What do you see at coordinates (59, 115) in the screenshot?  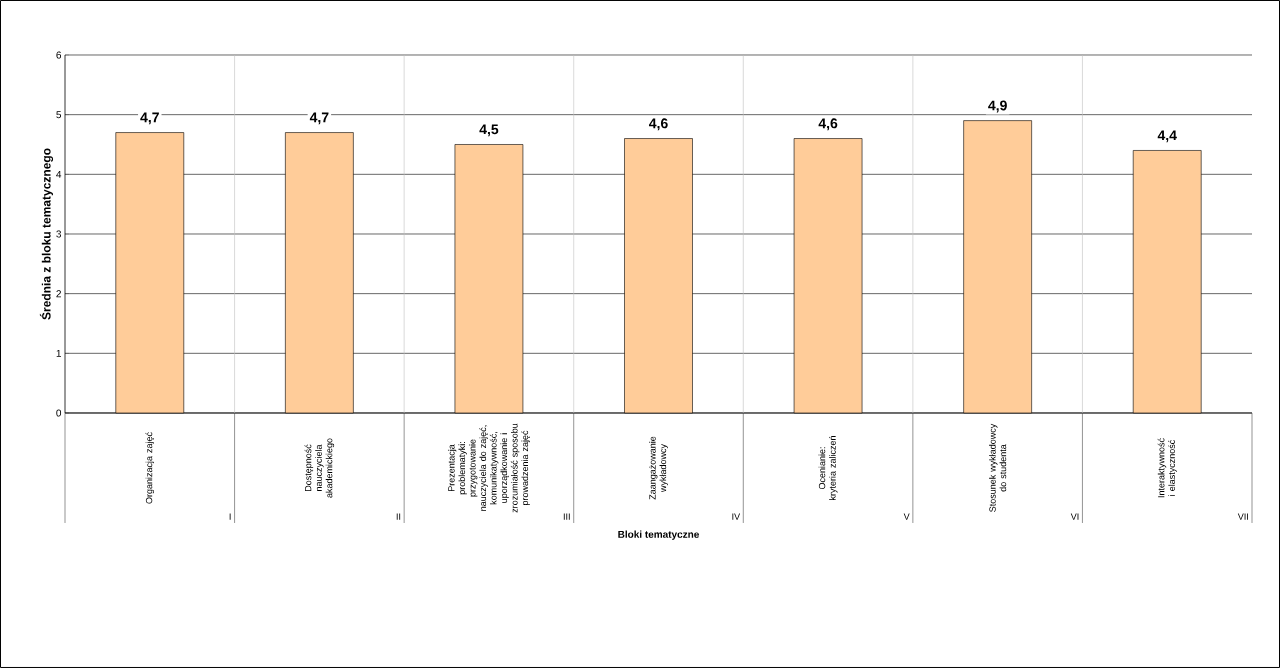 I see `y-tick-label: 5` at bounding box center [59, 115].